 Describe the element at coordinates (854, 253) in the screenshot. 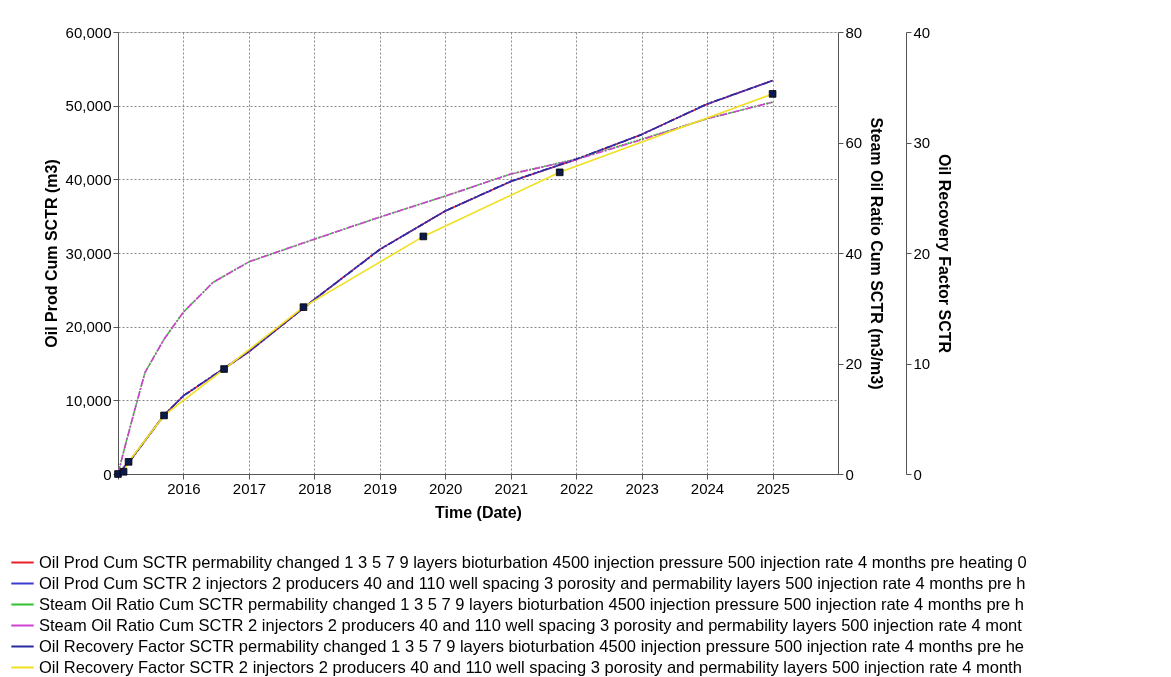

I see `y2-tick-label: 40` at that location.